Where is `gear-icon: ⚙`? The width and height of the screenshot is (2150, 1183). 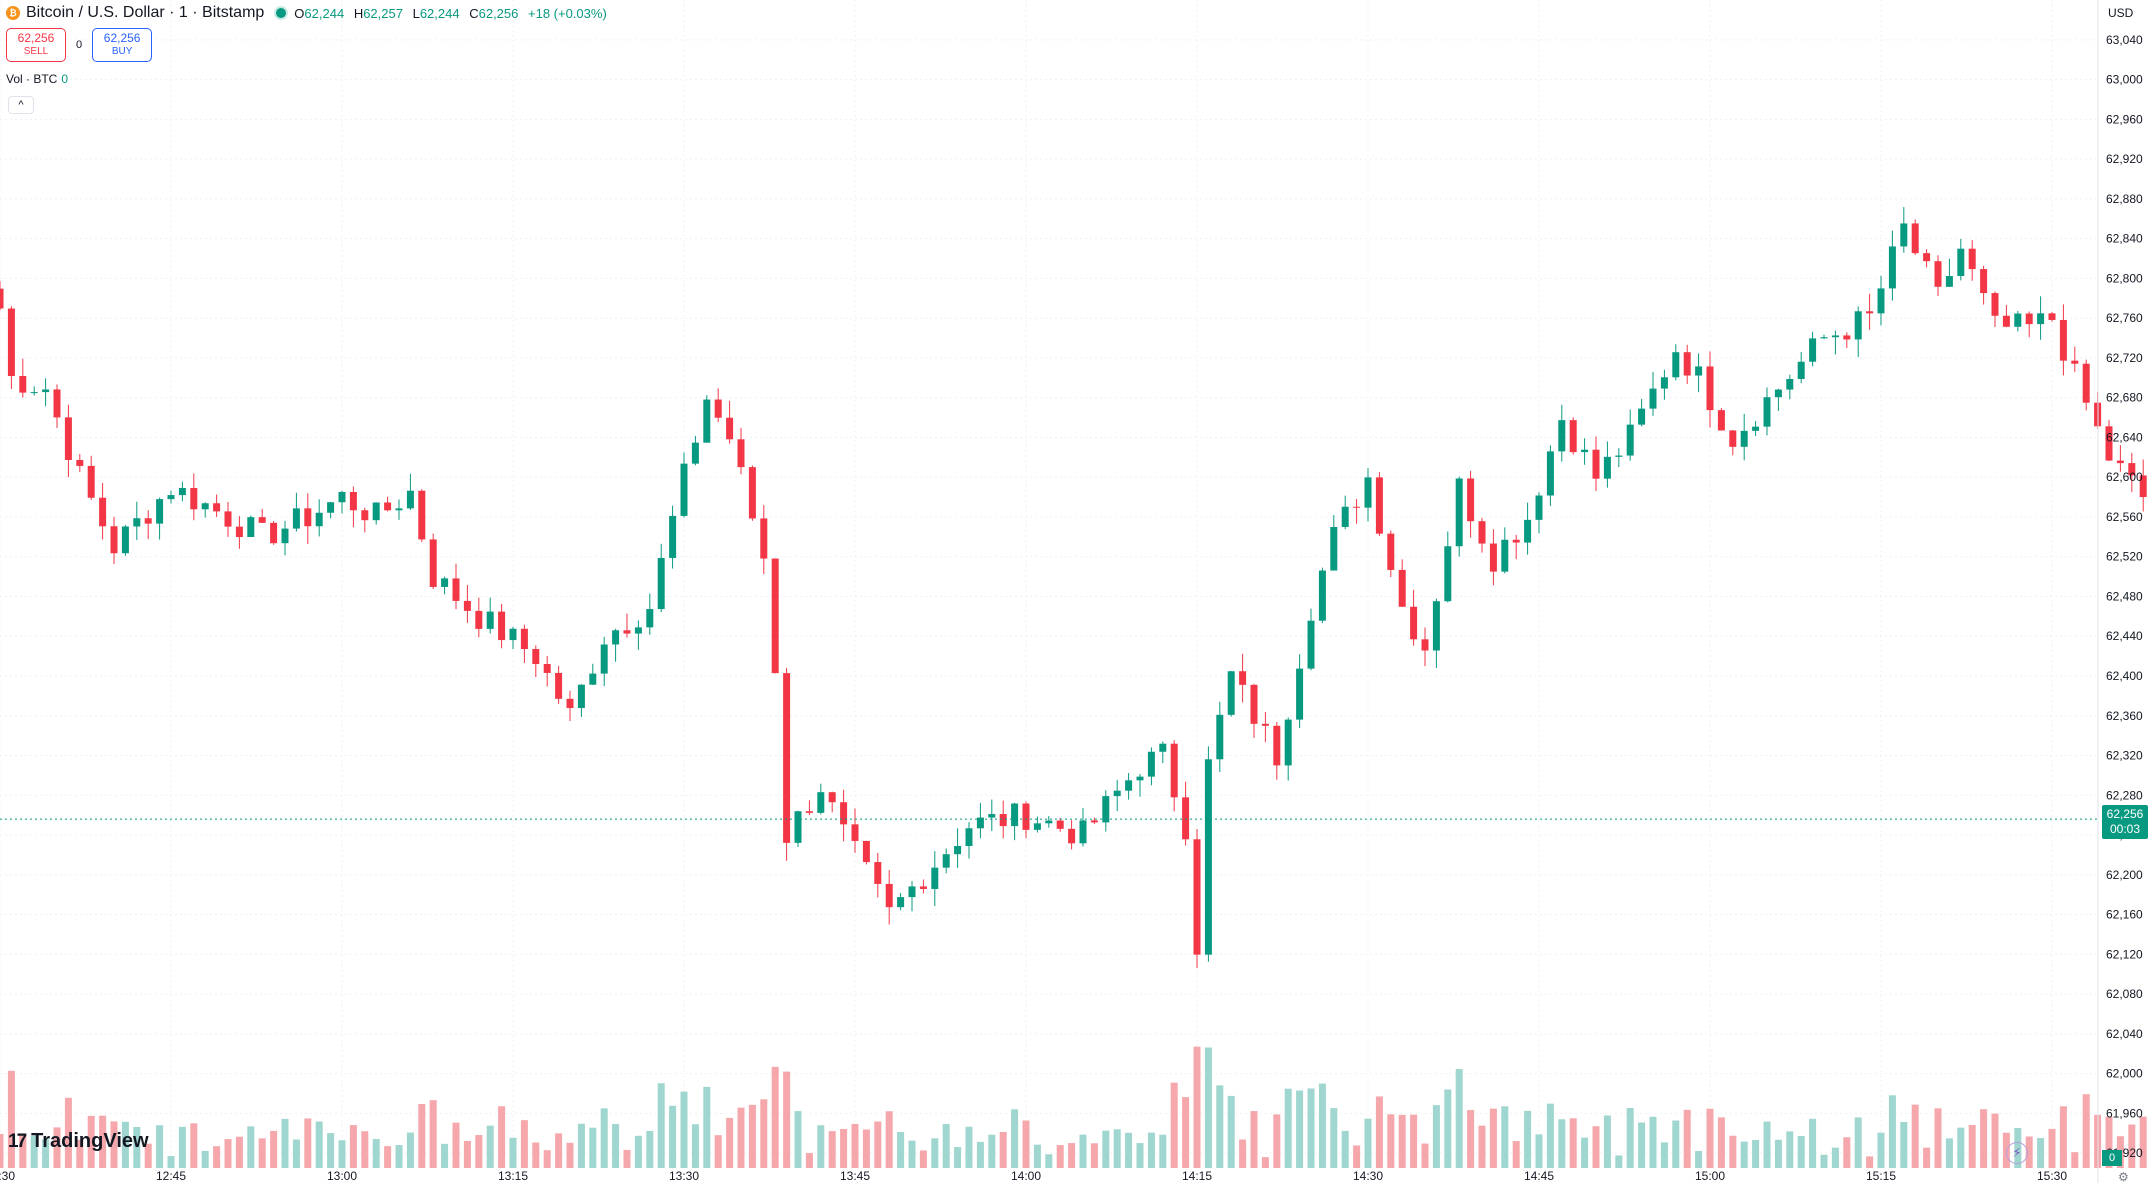 gear-icon: ⚙ is located at coordinates (2123, 1176).